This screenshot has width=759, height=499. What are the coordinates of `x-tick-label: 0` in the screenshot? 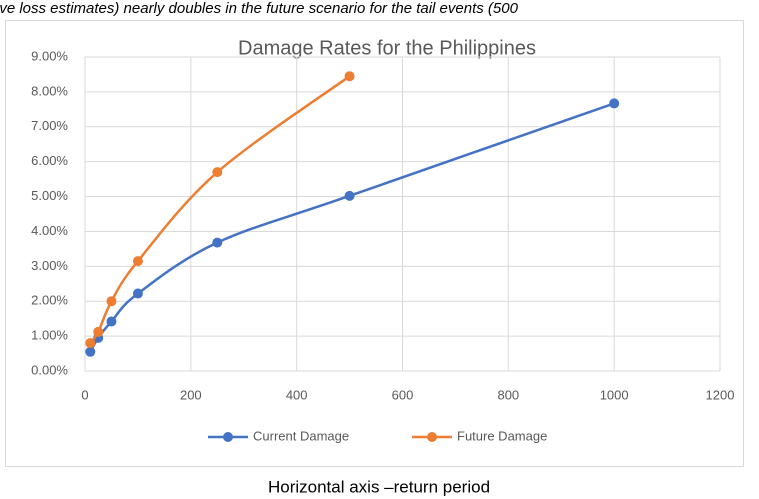 It's located at (84, 394).